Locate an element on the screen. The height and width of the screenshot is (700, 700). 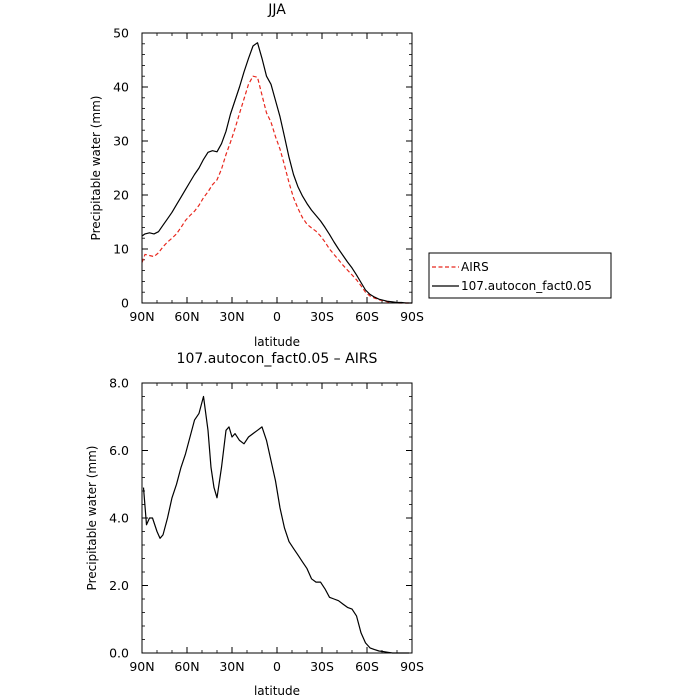
top-xtick-label: 60N is located at coordinates (186, 316).